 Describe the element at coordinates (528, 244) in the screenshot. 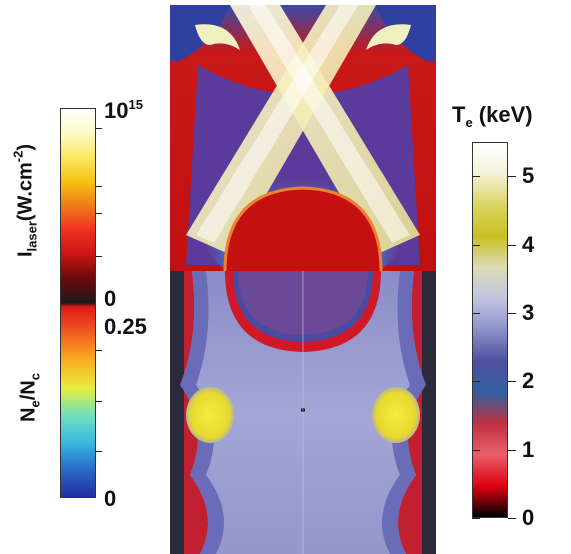

I see `temperature-tick-label: 4` at that location.